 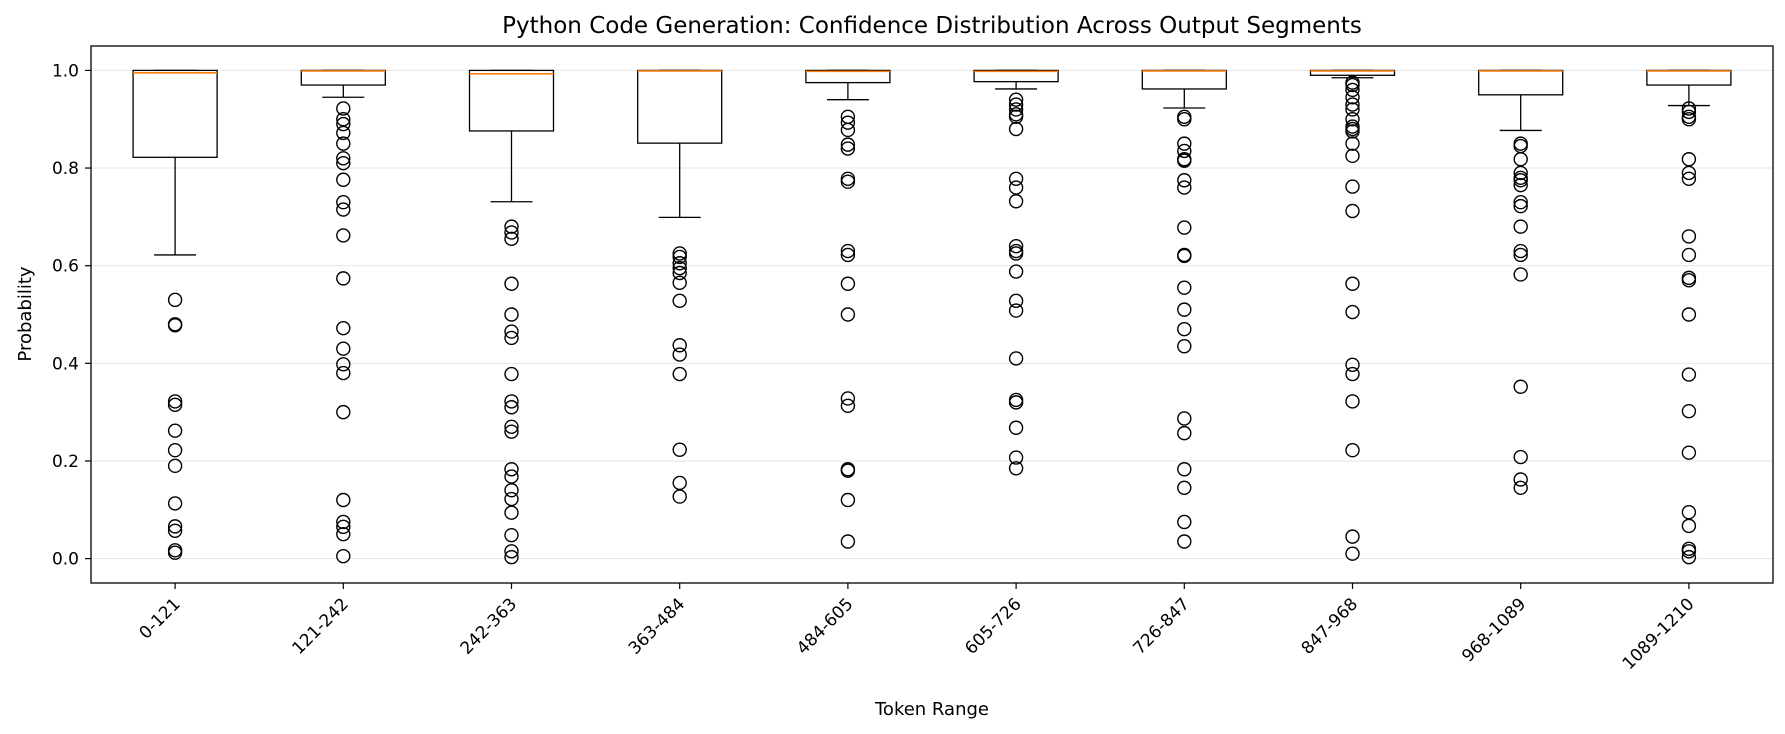 What do you see at coordinates (65, 364) in the screenshot?
I see `y-tick-label: 0.4` at bounding box center [65, 364].